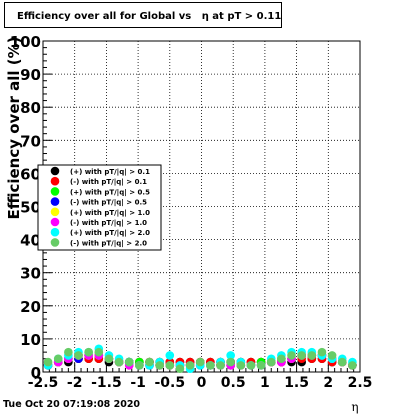  Describe the element at coordinates (202, 383) in the screenshot. I see `x-tick-label: 0` at that location.